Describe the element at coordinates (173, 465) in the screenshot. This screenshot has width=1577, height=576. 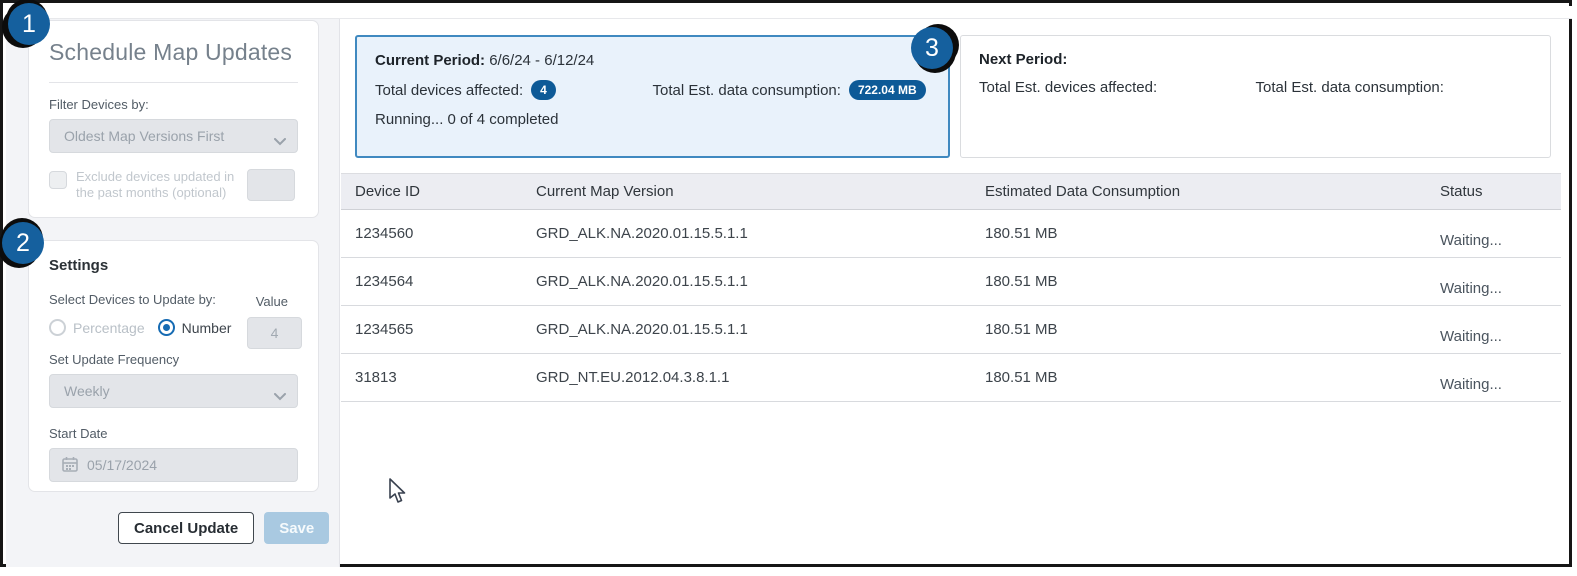
I see `start-date-input: 05/17/2024` at that location.